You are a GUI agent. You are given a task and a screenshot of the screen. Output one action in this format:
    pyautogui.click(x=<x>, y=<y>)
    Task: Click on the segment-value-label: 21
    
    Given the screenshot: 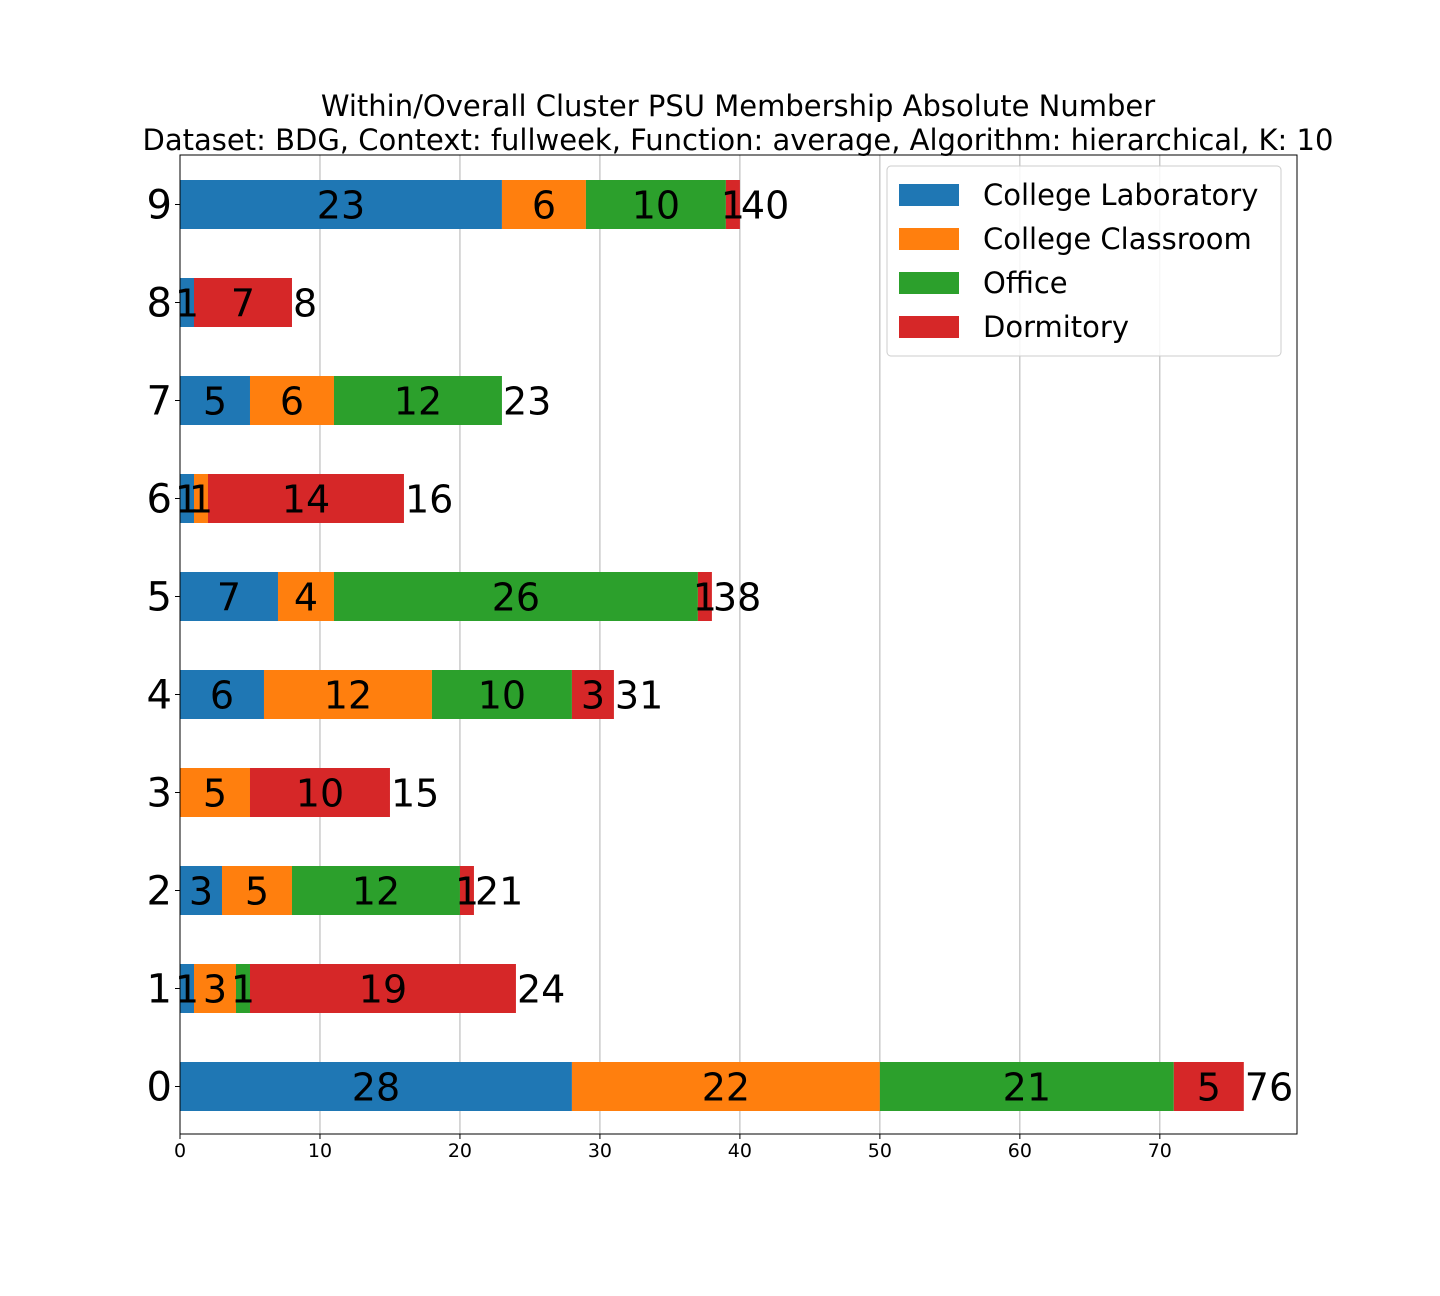 What is the action you would take?
    pyautogui.click(x=1027, y=1088)
    